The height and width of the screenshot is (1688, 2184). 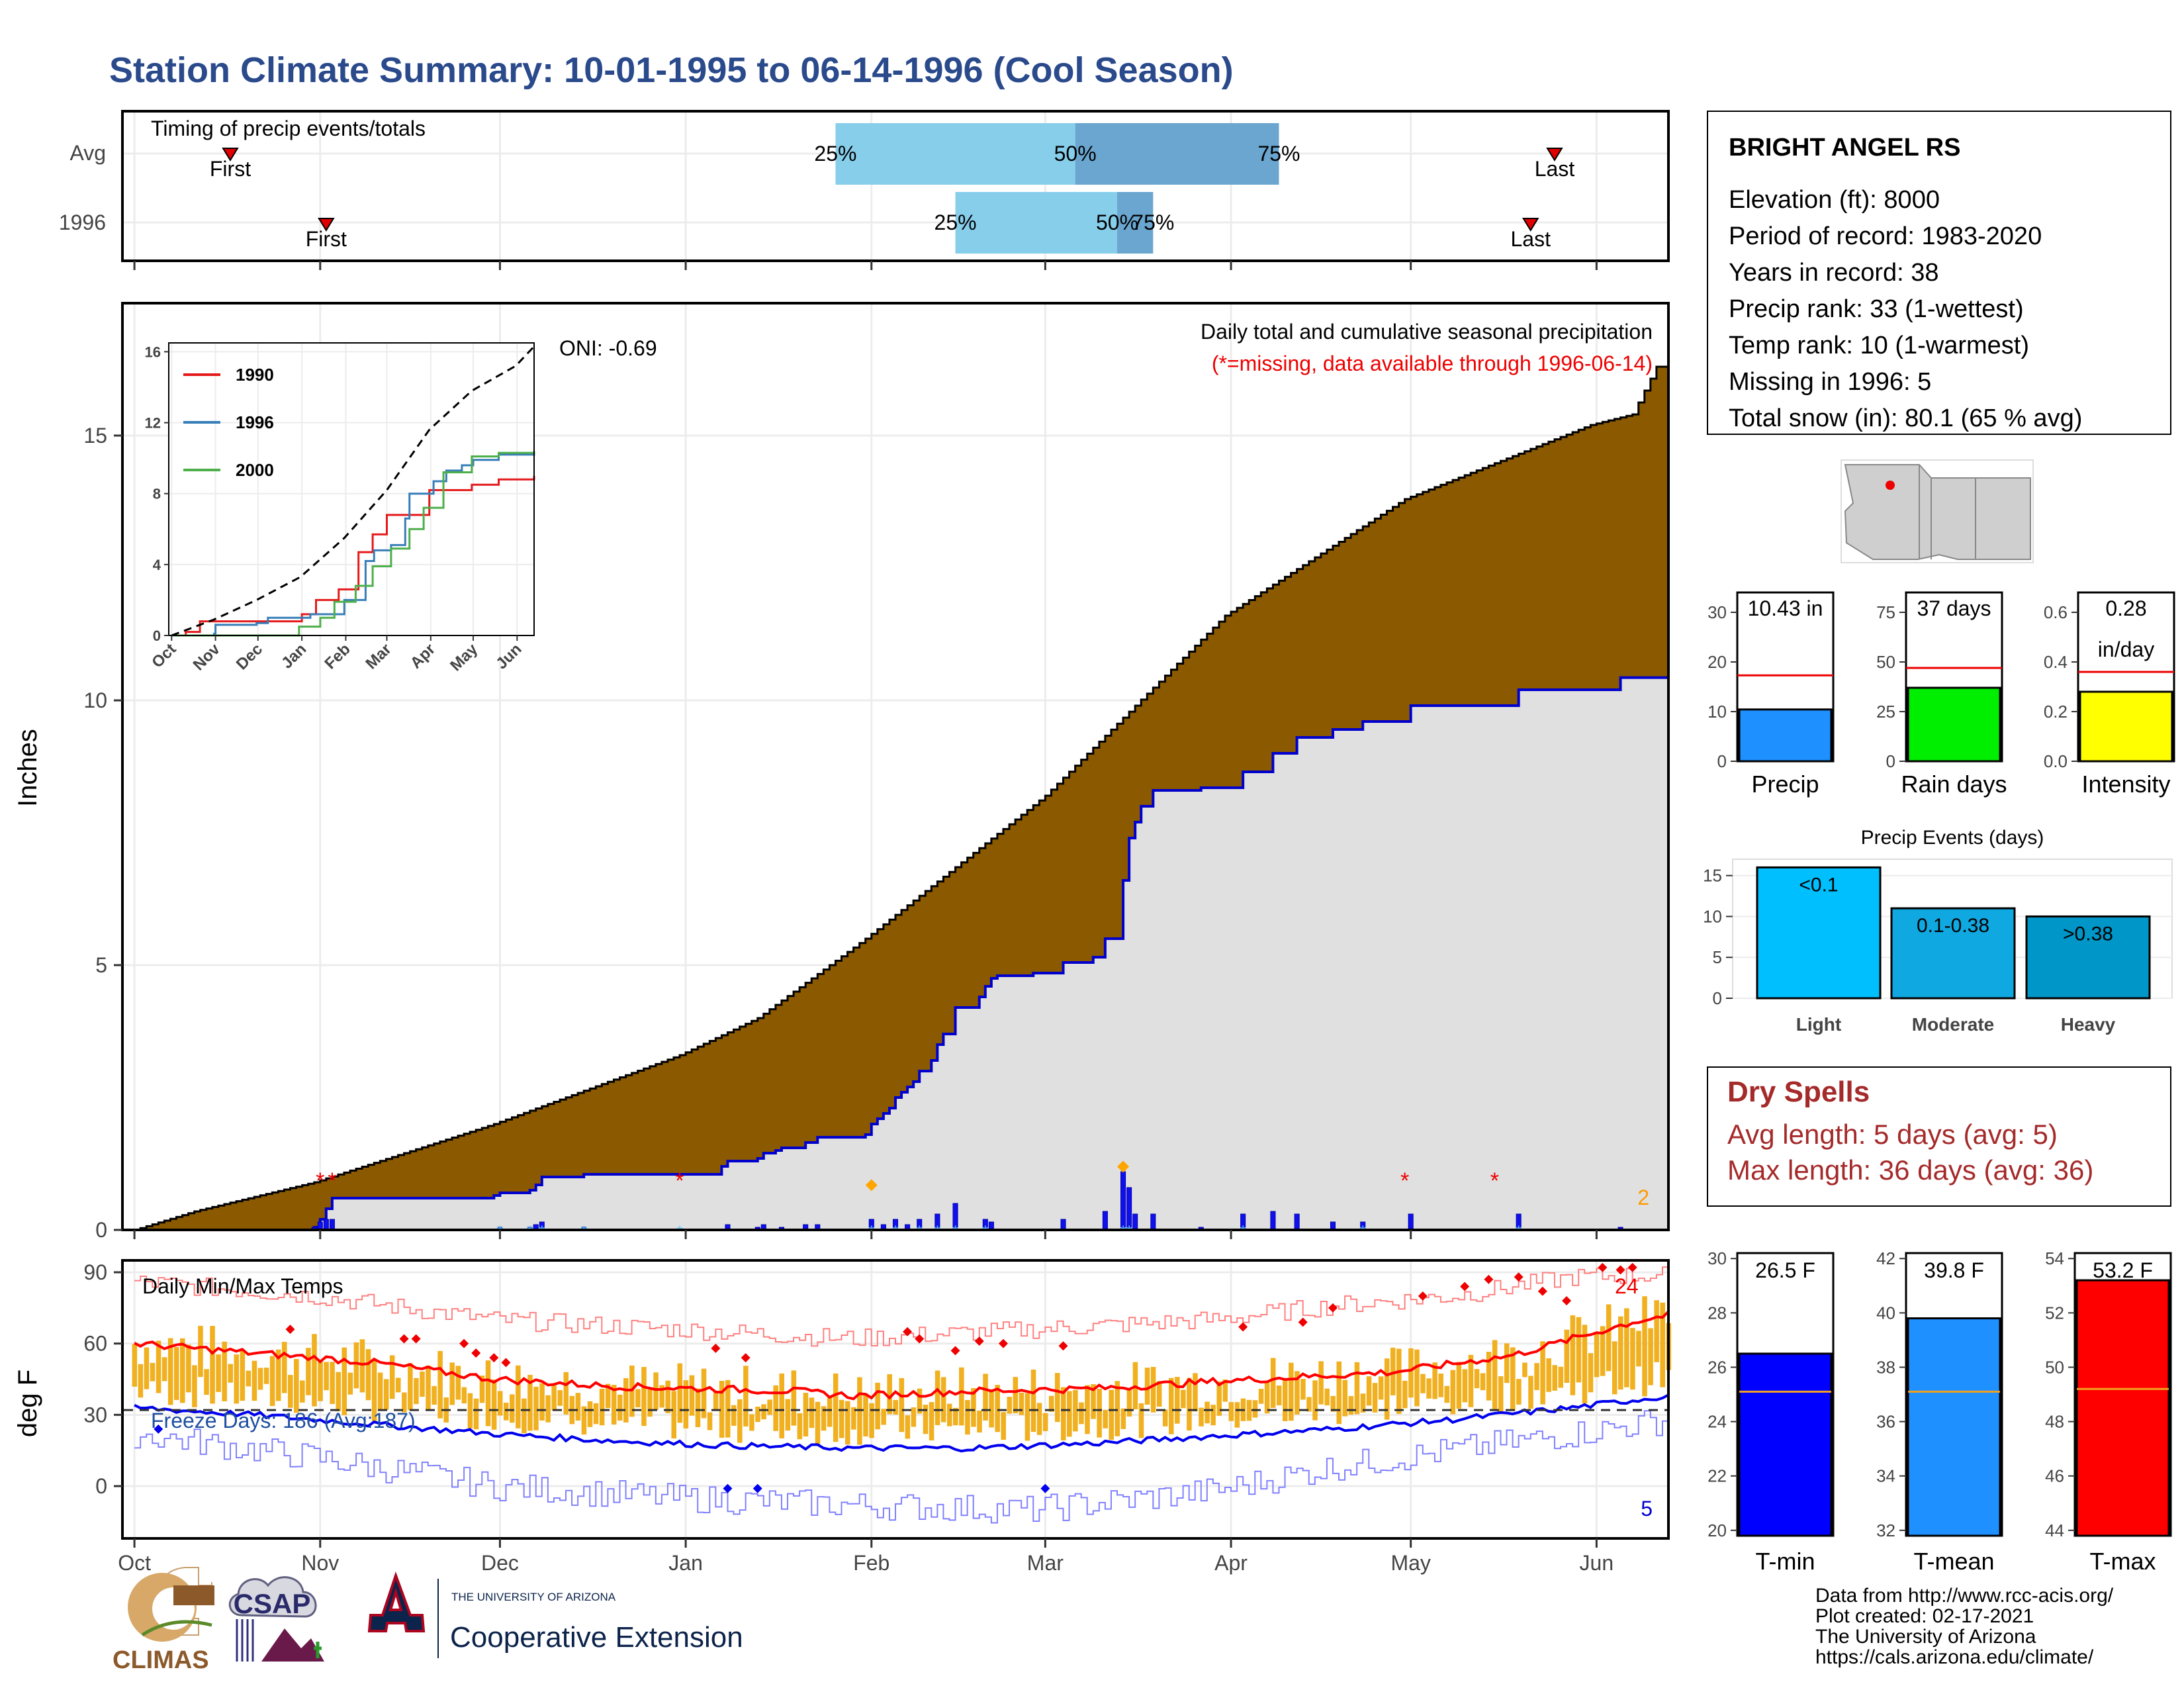 I want to click on inset-series-2000, so click(x=353, y=544).